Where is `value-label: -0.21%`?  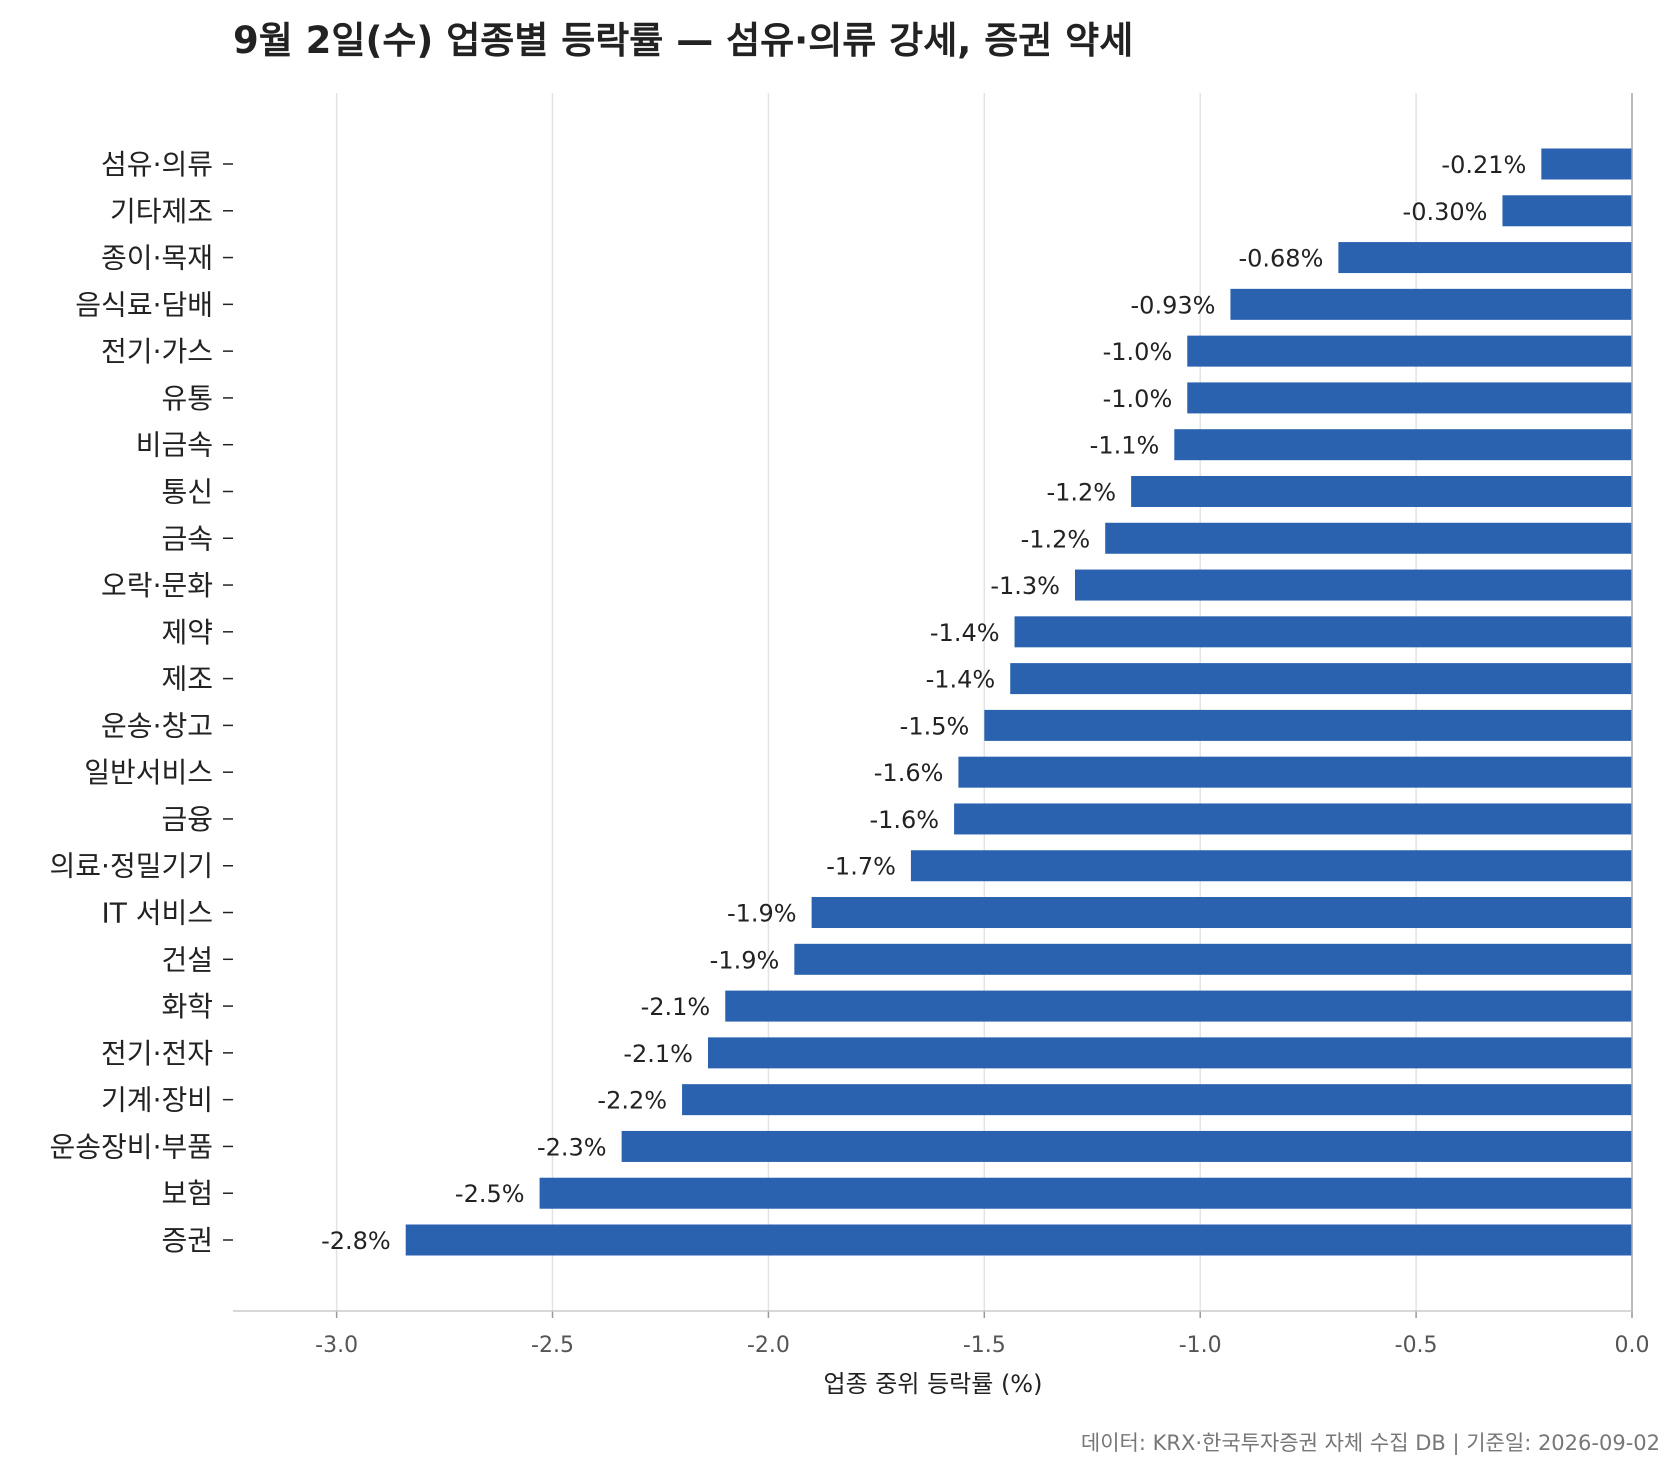
value-label: -0.21% is located at coordinates (1483, 165).